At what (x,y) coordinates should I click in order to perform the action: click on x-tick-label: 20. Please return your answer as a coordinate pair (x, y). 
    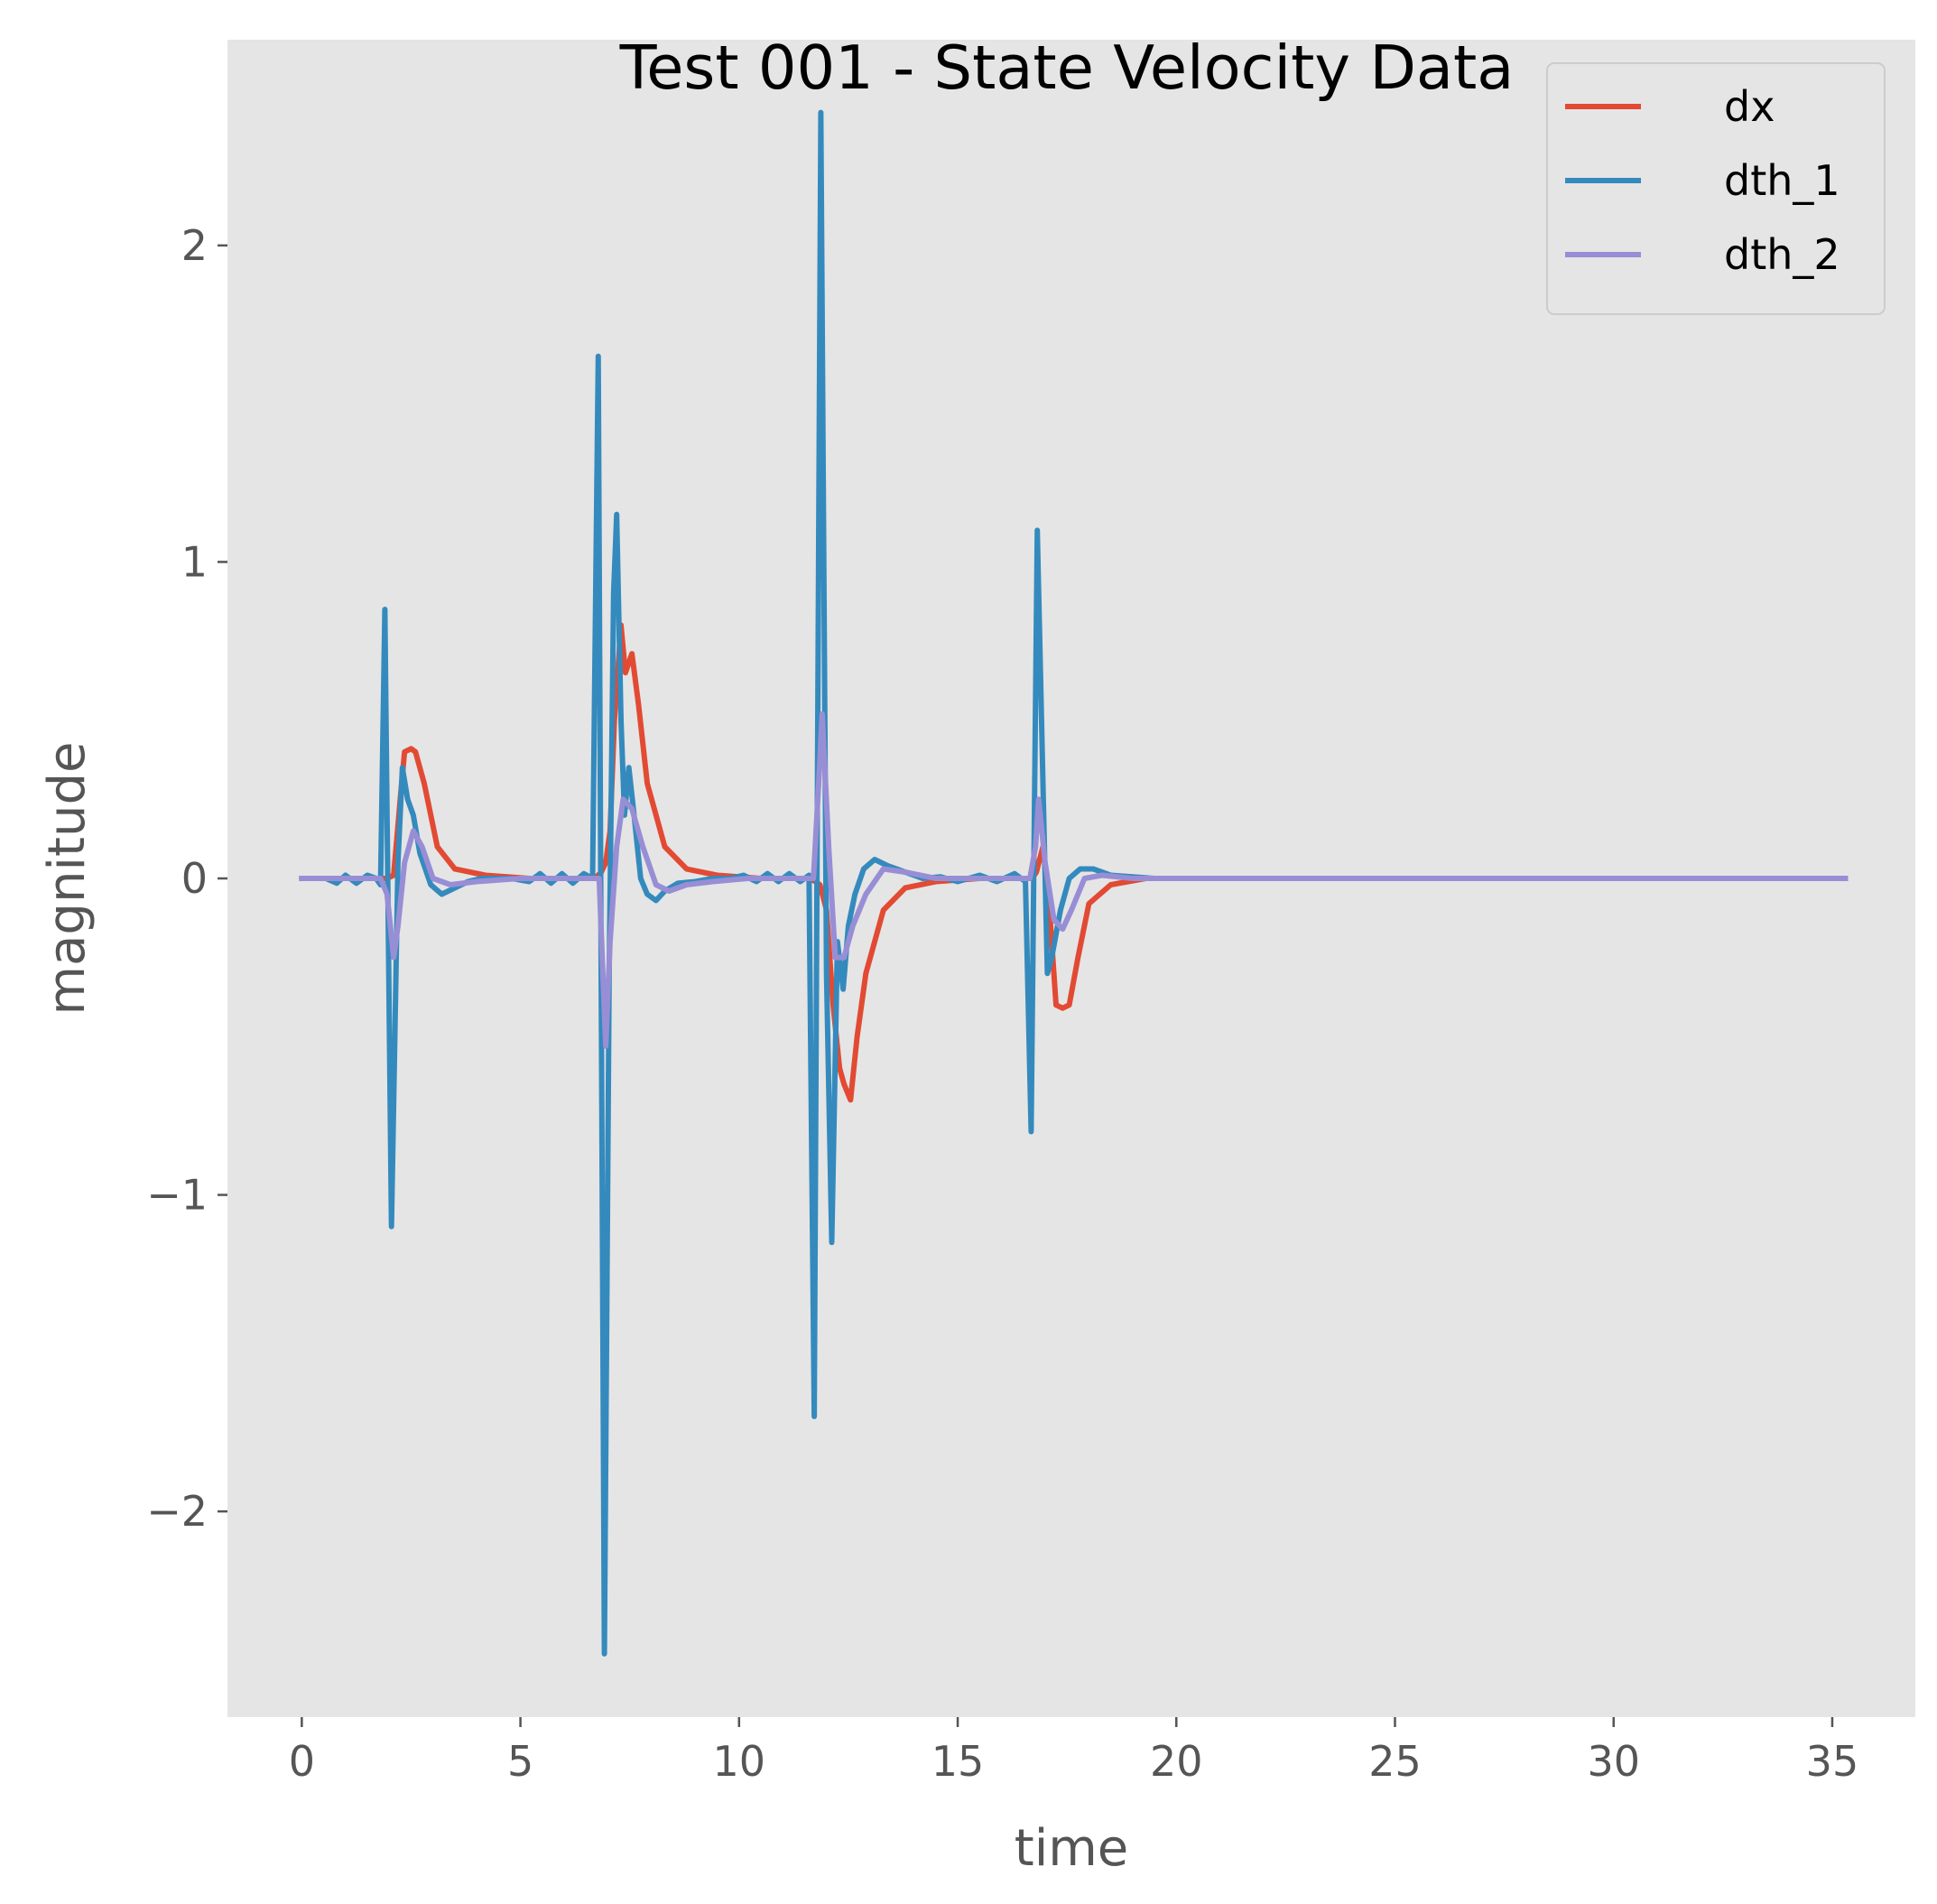
    Looking at the image, I should click on (1176, 1761).